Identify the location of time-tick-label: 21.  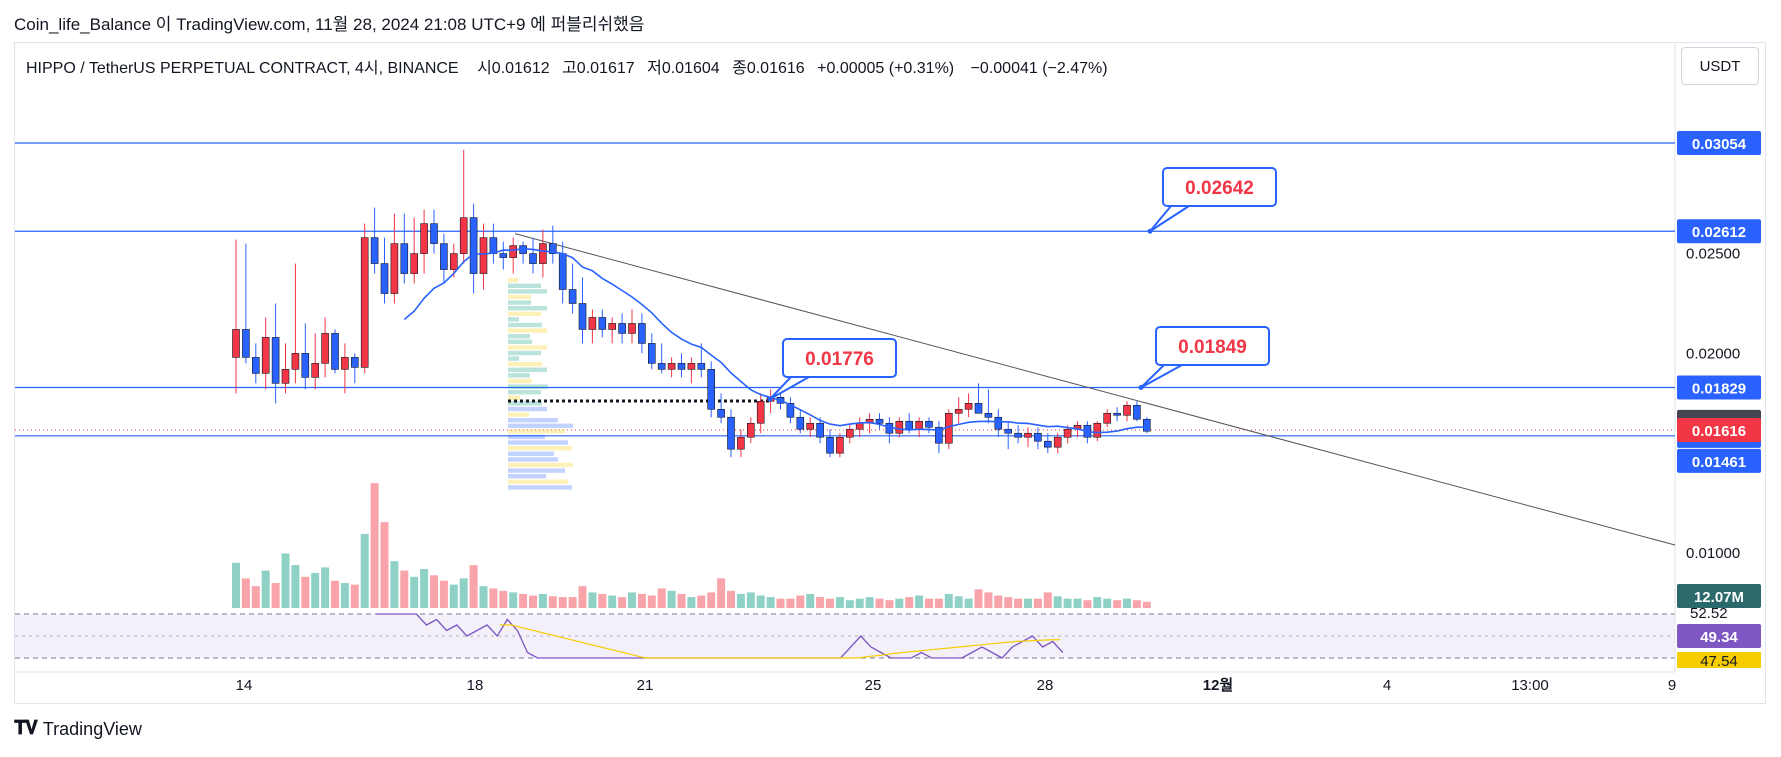
(645, 685).